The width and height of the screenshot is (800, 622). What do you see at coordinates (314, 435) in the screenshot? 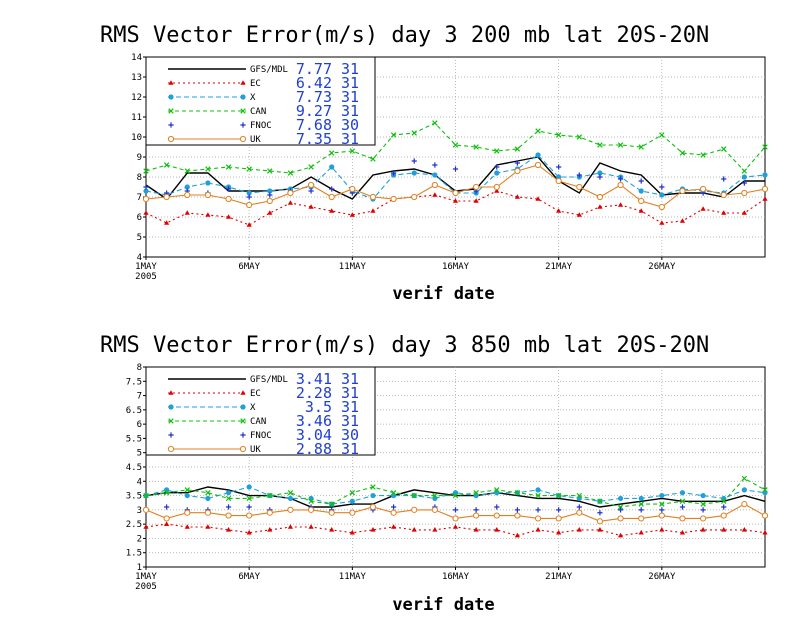
I see `legend-mean-value: 3.04` at bounding box center [314, 435].